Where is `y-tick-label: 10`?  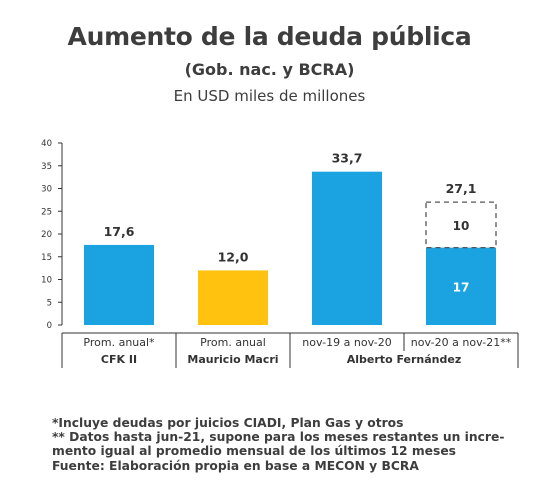 y-tick-label: 10 is located at coordinates (46, 281).